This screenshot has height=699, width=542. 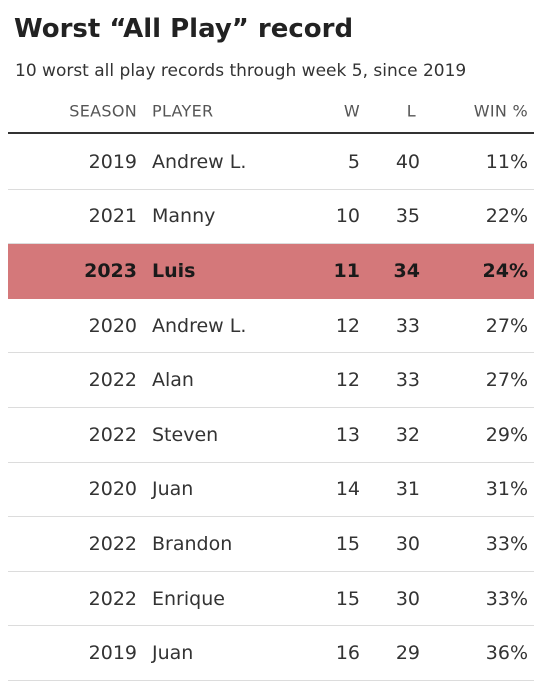 I want to click on cell-l: 29, so click(x=407, y=653).